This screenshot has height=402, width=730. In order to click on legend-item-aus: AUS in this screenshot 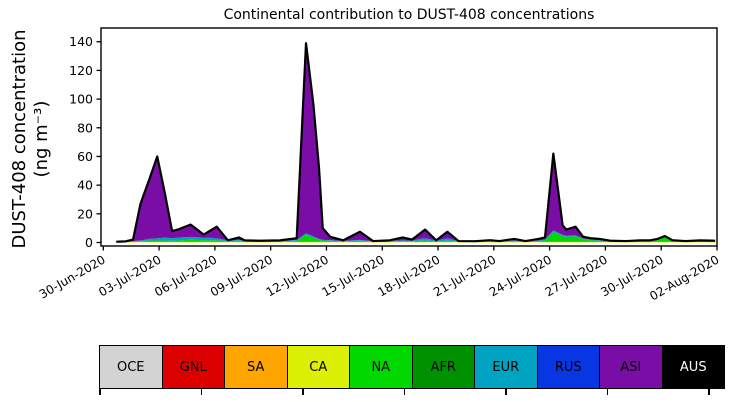, I will do `click(693, 367)`.